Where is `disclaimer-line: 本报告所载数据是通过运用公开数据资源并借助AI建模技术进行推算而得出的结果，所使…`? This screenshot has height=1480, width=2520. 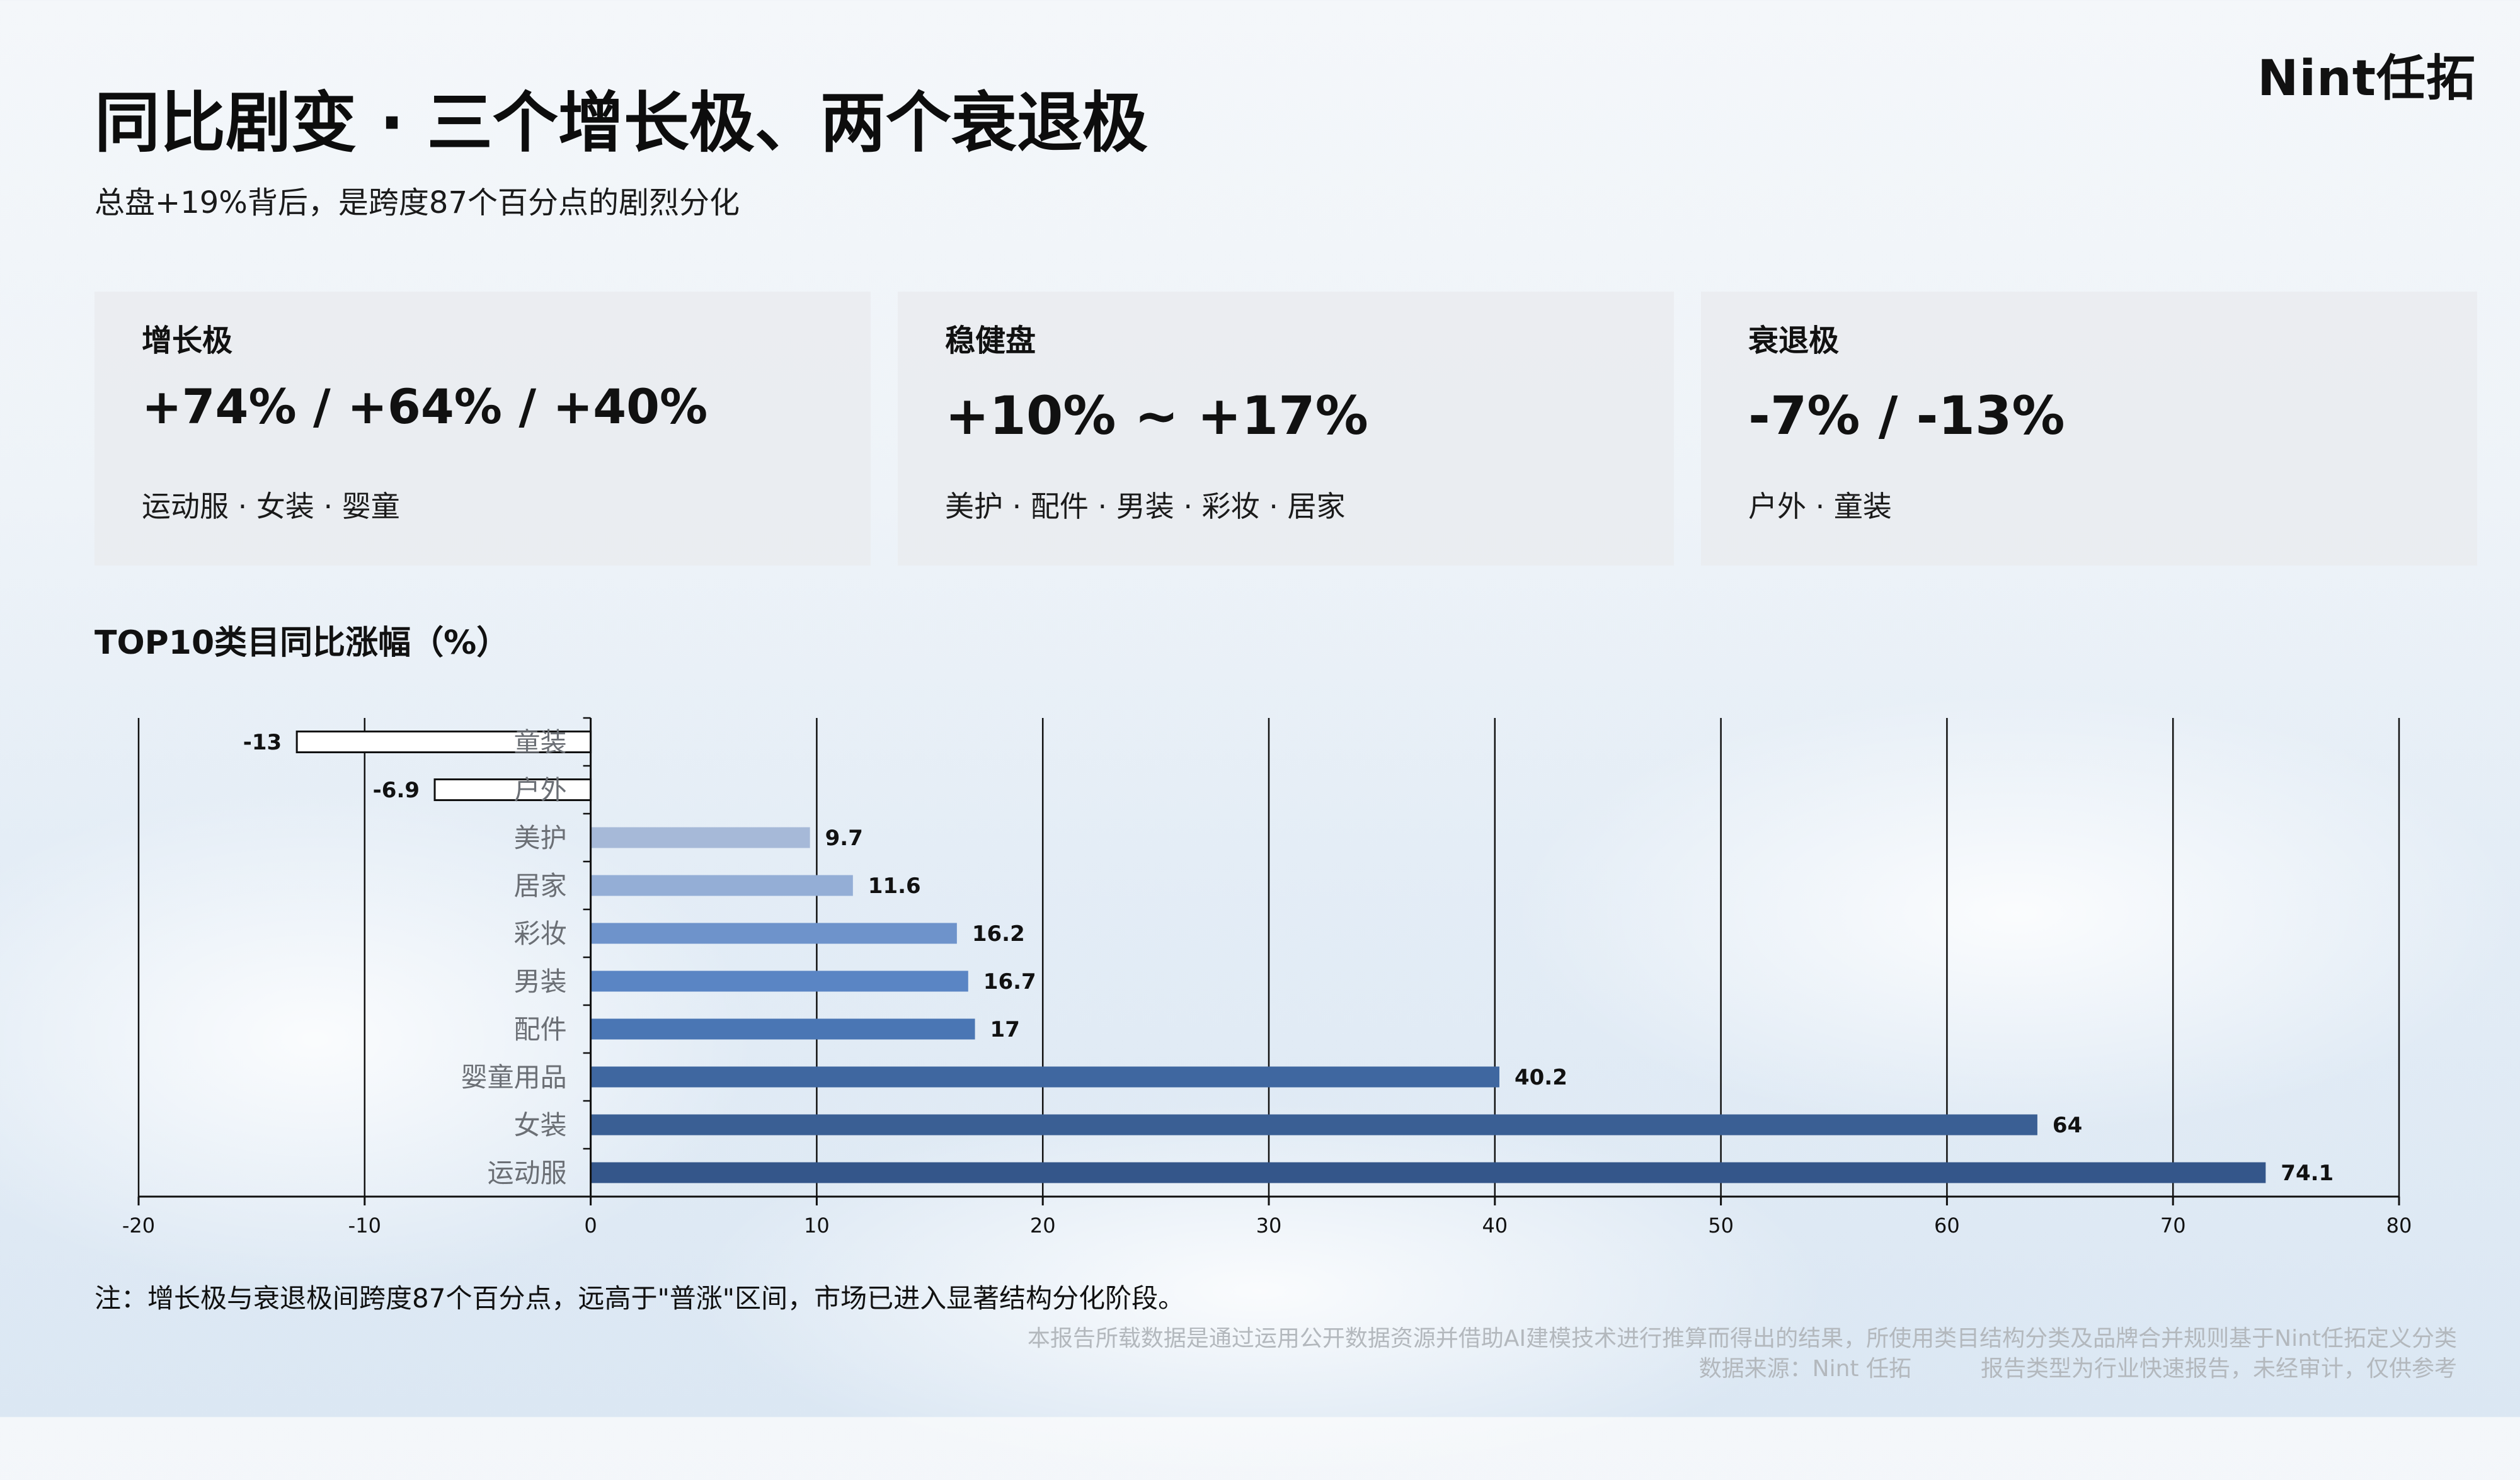 disclaimer-line: 本报告所载数据是通过运用公开数据资源并借助AI建模技术进行推算而得出的结果，所使… is located at coordinates (1742, 1339).